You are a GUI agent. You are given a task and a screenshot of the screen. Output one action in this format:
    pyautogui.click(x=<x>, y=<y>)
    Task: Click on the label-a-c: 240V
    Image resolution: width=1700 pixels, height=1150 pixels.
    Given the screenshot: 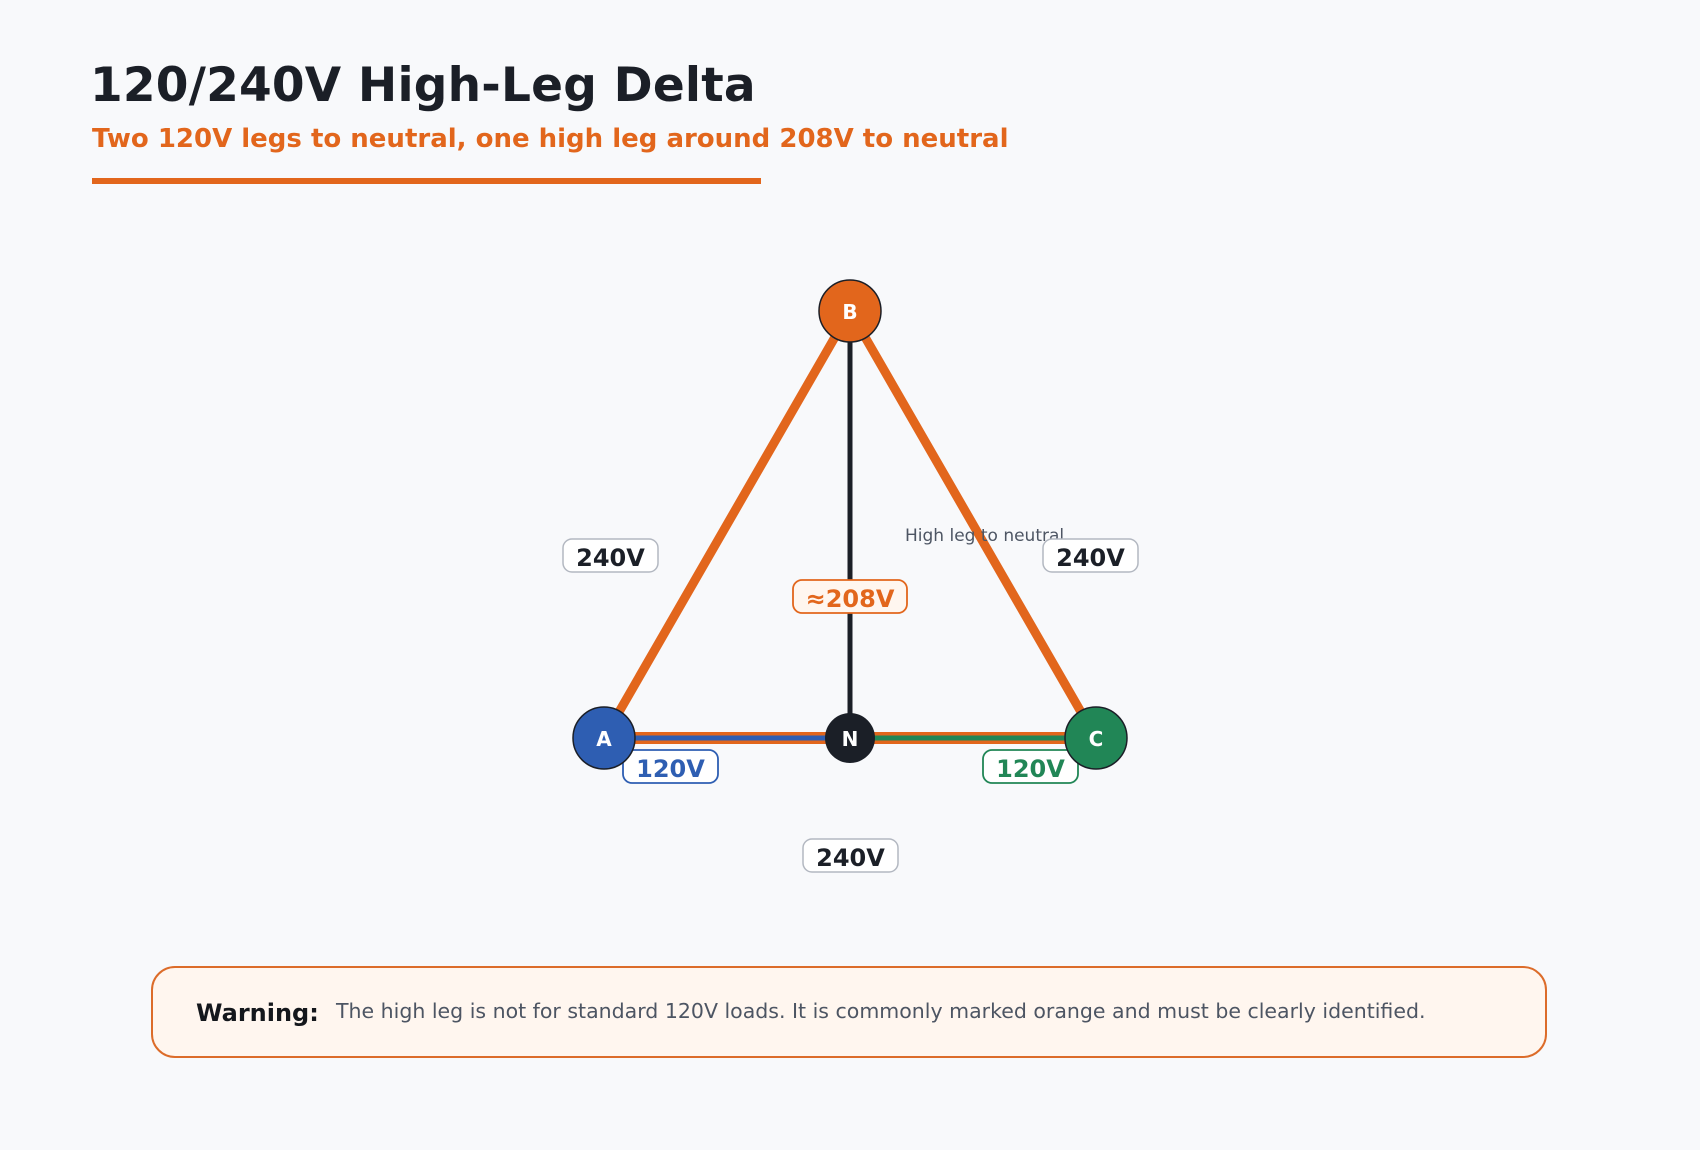 What is the action you would take?
    pyautogui.click(x=850, y=855)
    